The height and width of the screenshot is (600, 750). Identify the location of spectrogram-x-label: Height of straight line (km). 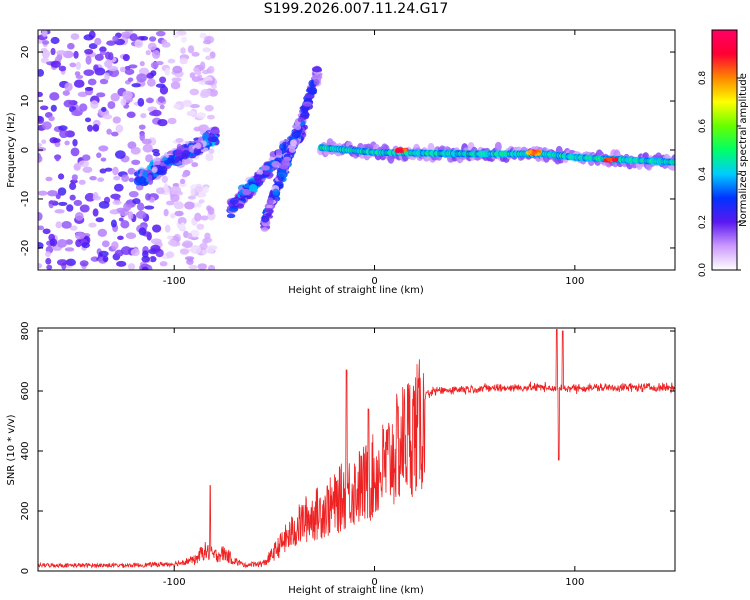
(356, 290).